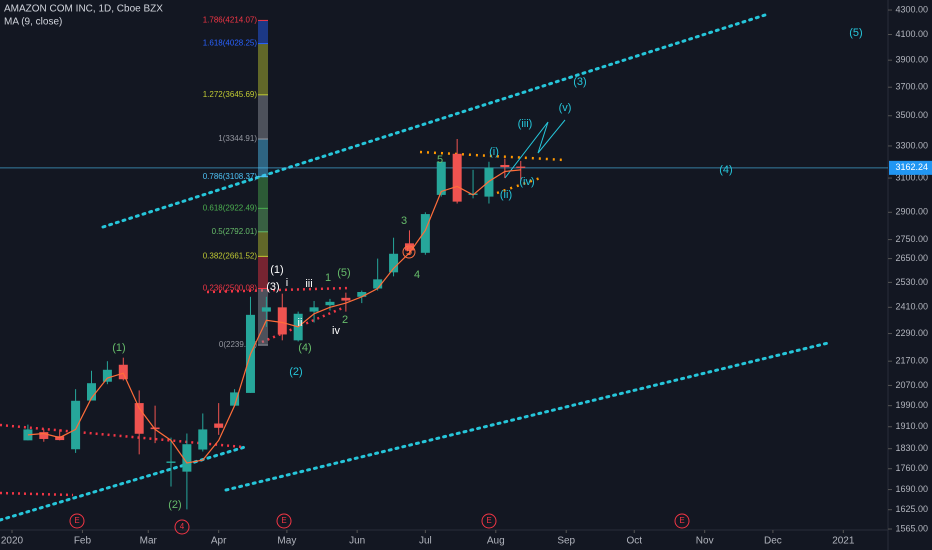  Describe the element at coordinates (230, 94) in the screenshot. I see `fib-label: 1.272(3645.69)` at that location.